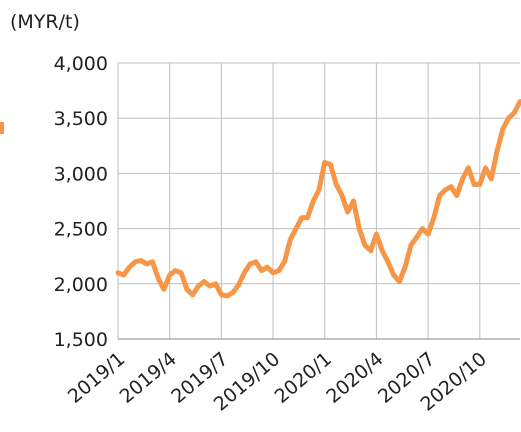  I want to click on x-tick-label: 2019/4, so click(148, 378).